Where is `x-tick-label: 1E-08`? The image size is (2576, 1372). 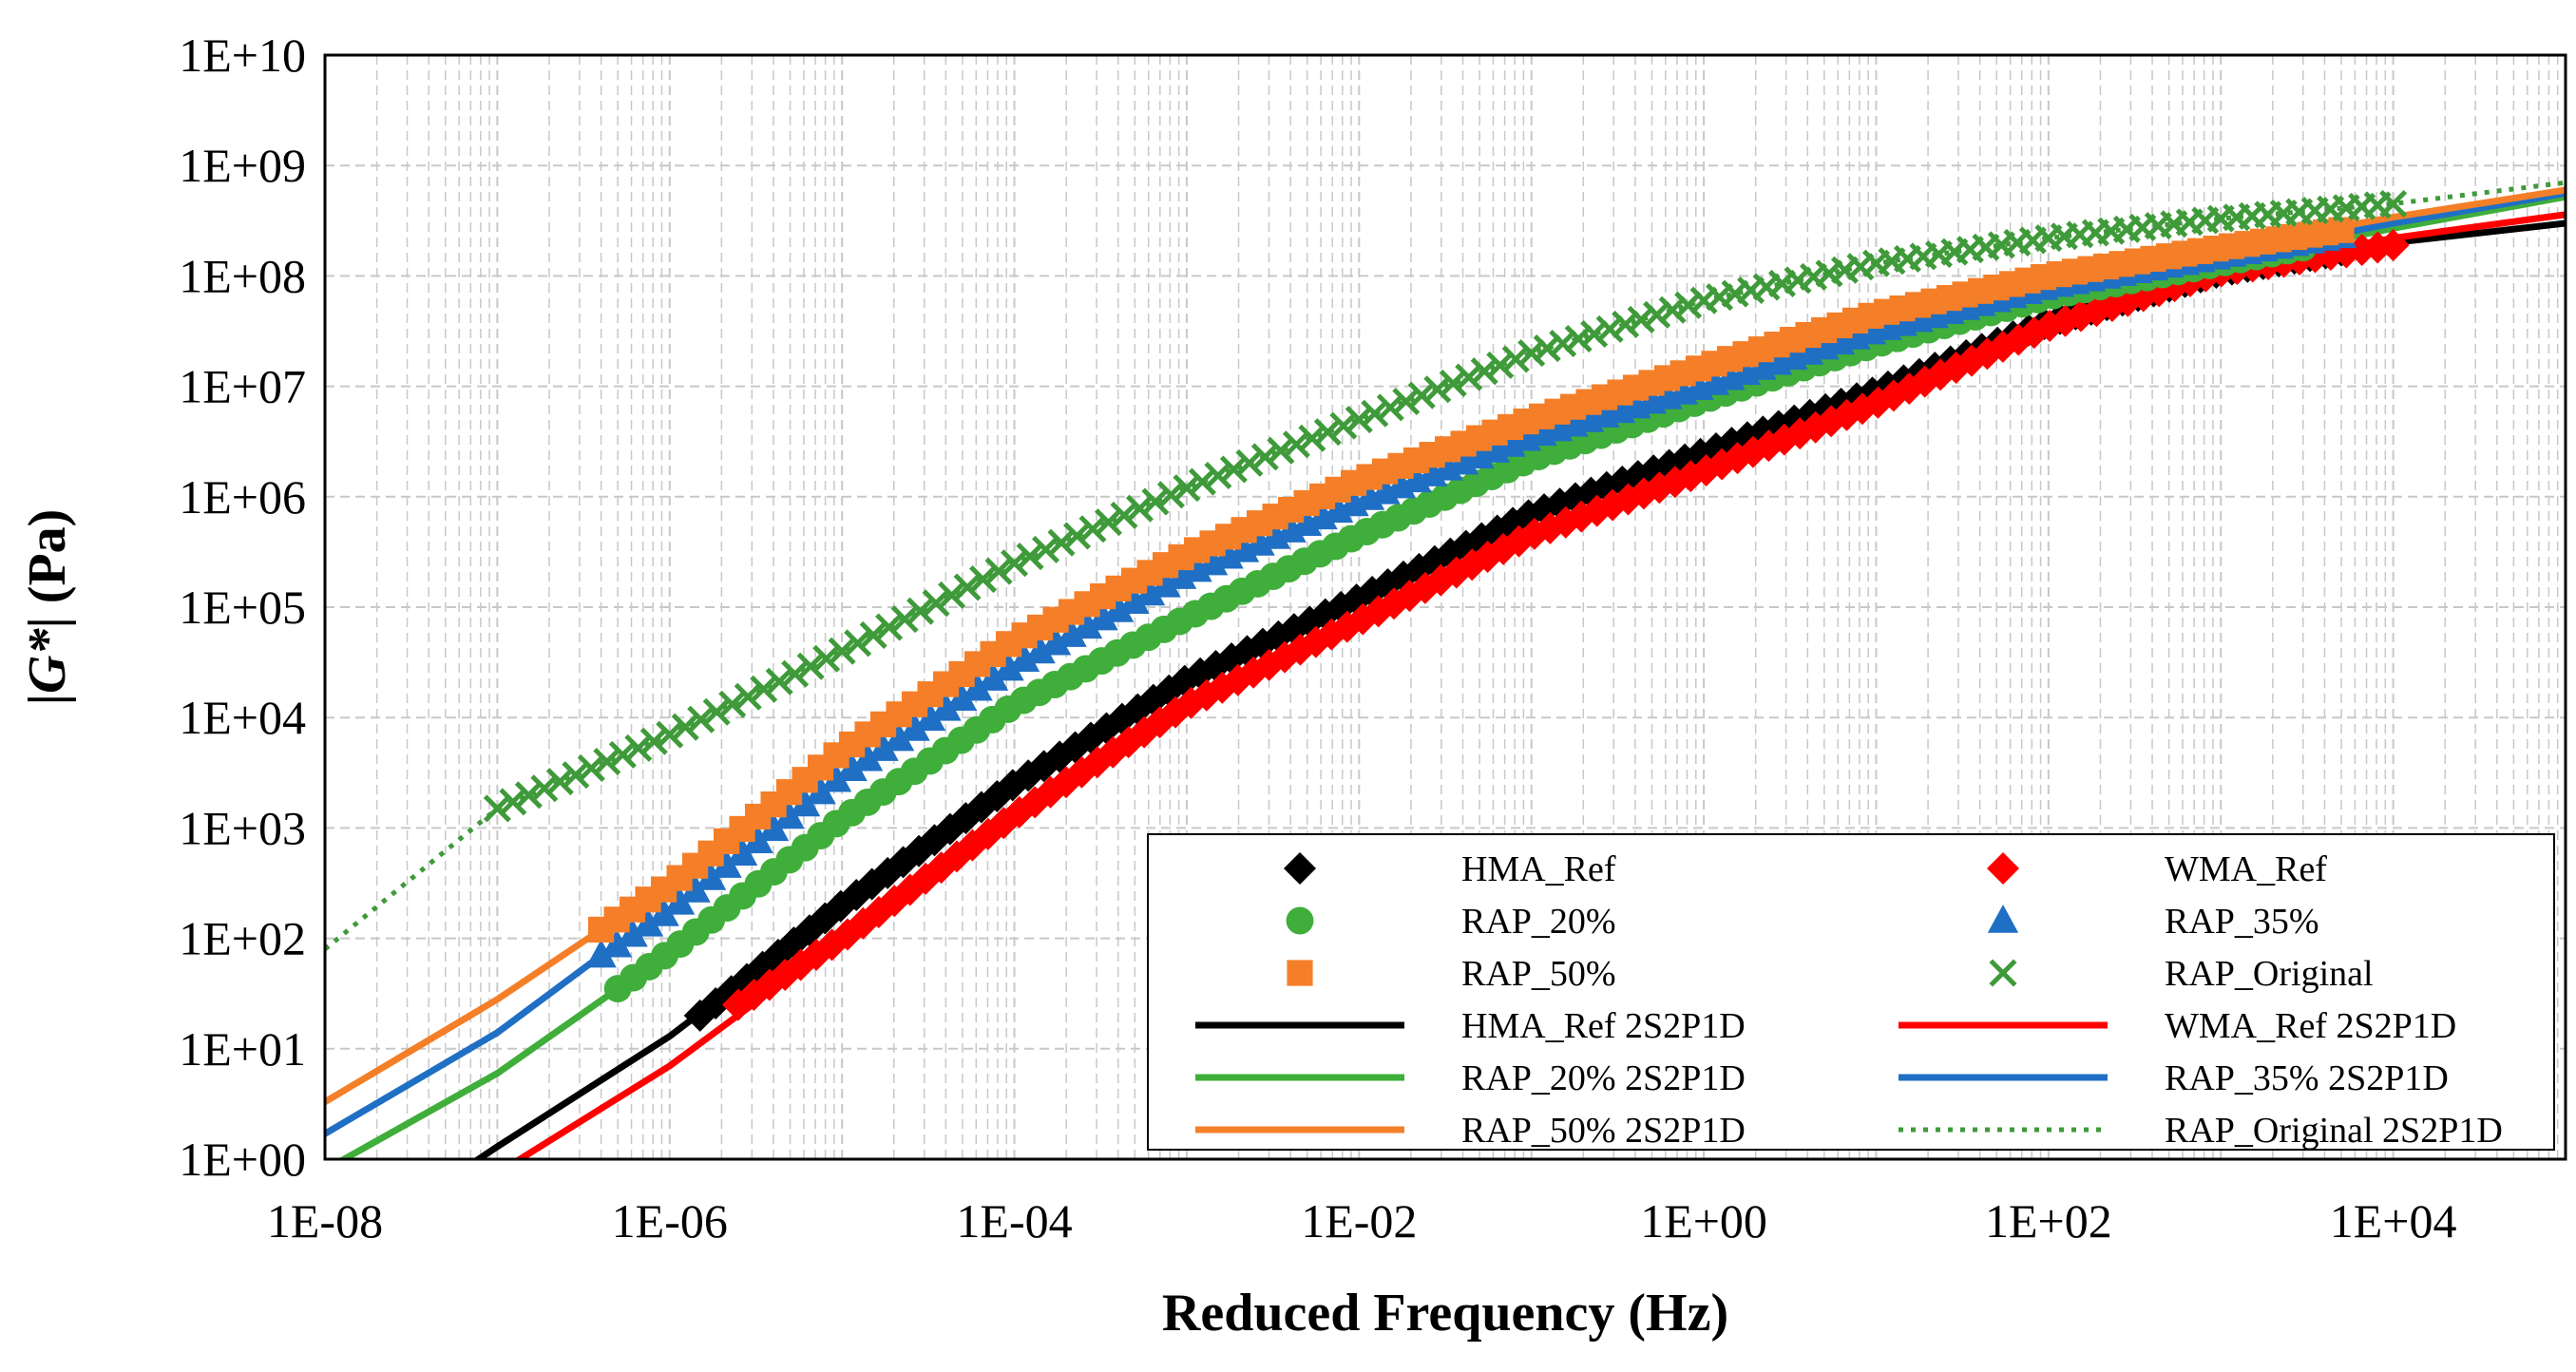
x-tick-label: 1E-08 is located at coordinates (325, 1221).